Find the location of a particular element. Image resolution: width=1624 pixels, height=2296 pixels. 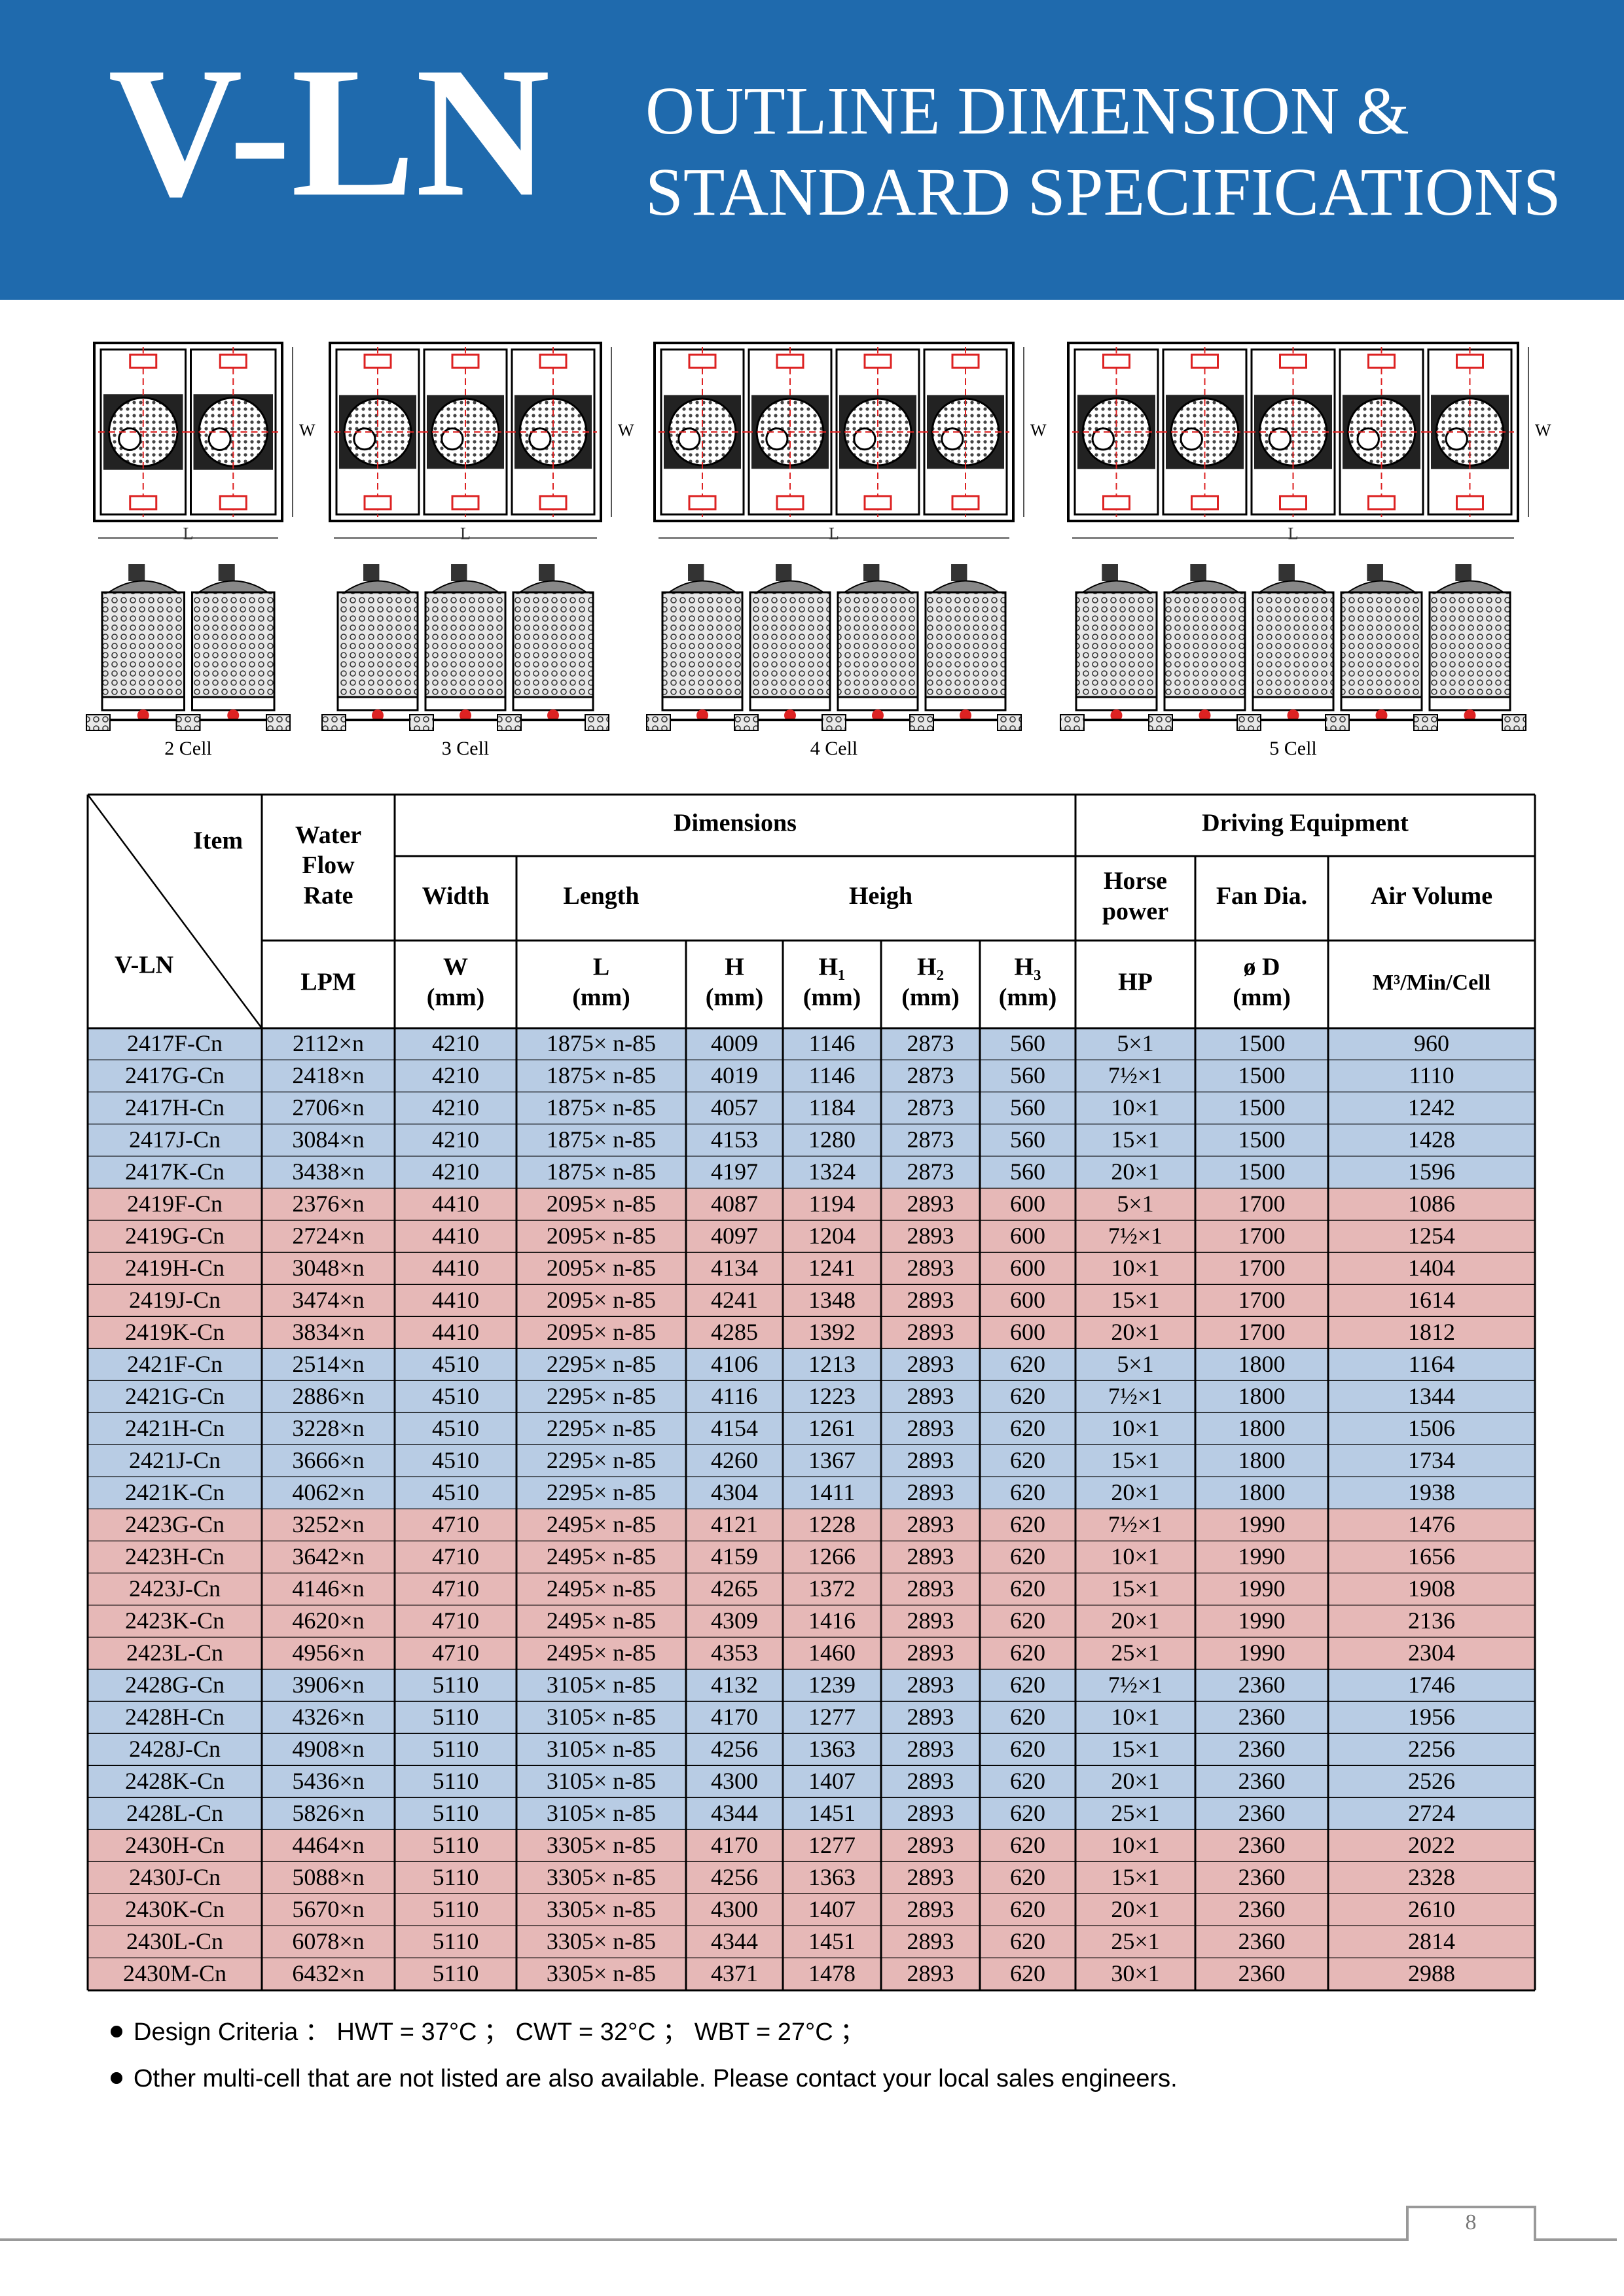

cell-text: 2095× n-85 is located at coordinates (601, 1300).